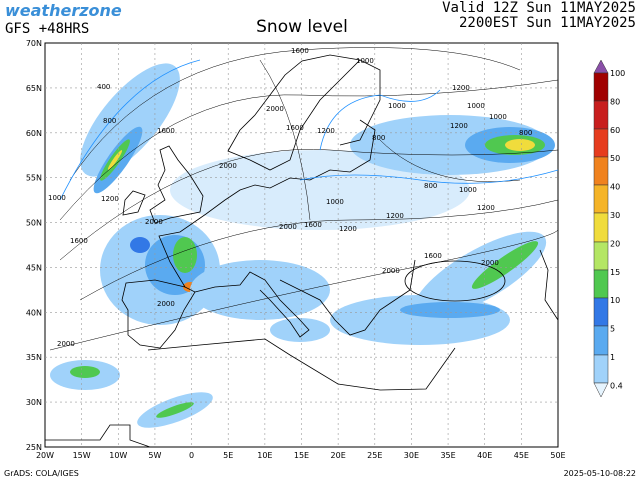 This screenshot has width=640, height=480. What do you see at coordinates (521, 455) in the screenshot?
I see `lon-label: 45E` at bounding box center [521, 455].